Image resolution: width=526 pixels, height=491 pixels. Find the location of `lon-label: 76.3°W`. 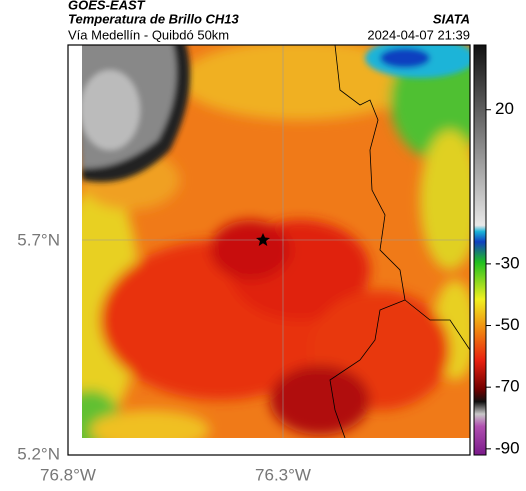

lon-label: 76.3°W is located at coordinates (283, 474).